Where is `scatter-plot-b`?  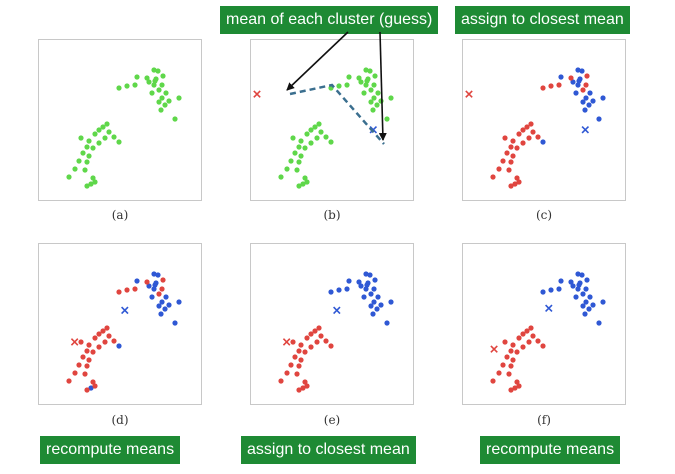 scatter-plot-b is located at coordinates (323, 128).